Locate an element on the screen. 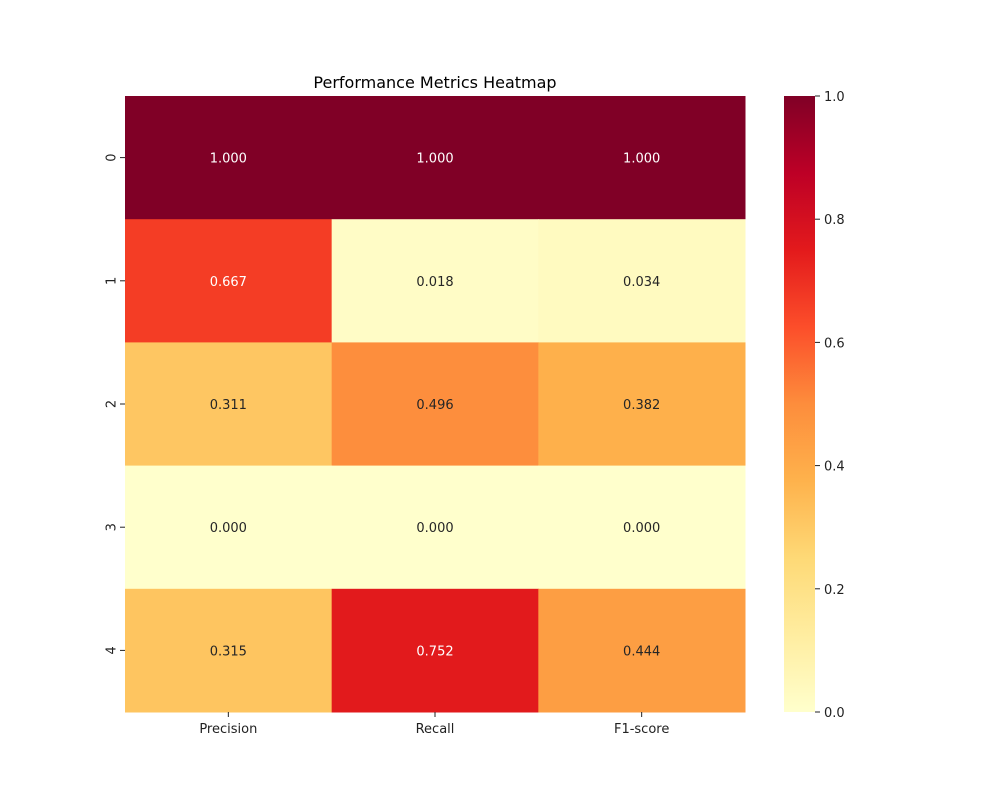 The image size is (1000, 800). colorbar-tick-label: 0.0 is located at coordinates (834, 713).